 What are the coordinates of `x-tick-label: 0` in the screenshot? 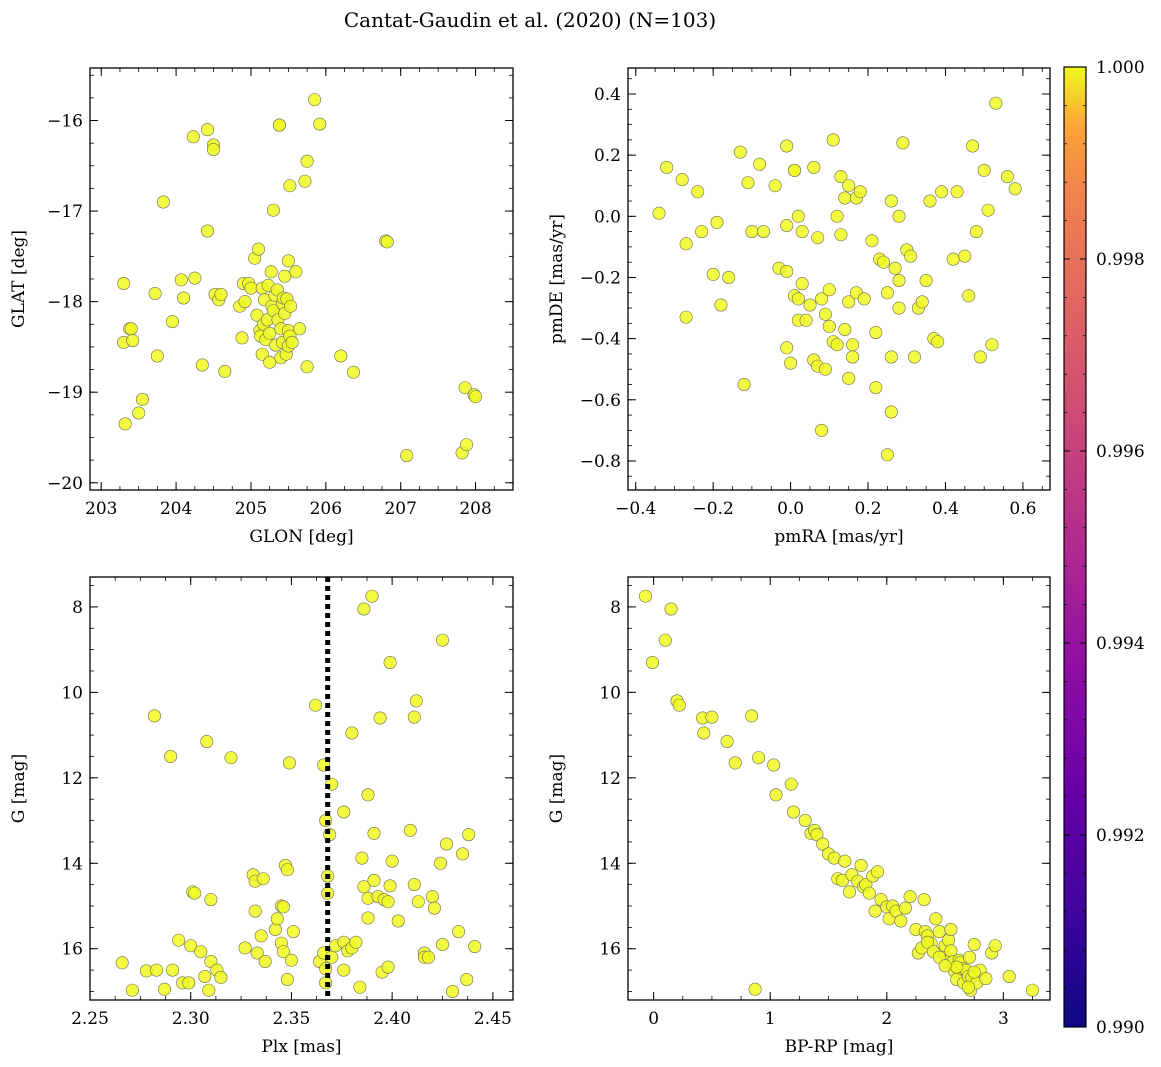 It's located at (653, 1019).